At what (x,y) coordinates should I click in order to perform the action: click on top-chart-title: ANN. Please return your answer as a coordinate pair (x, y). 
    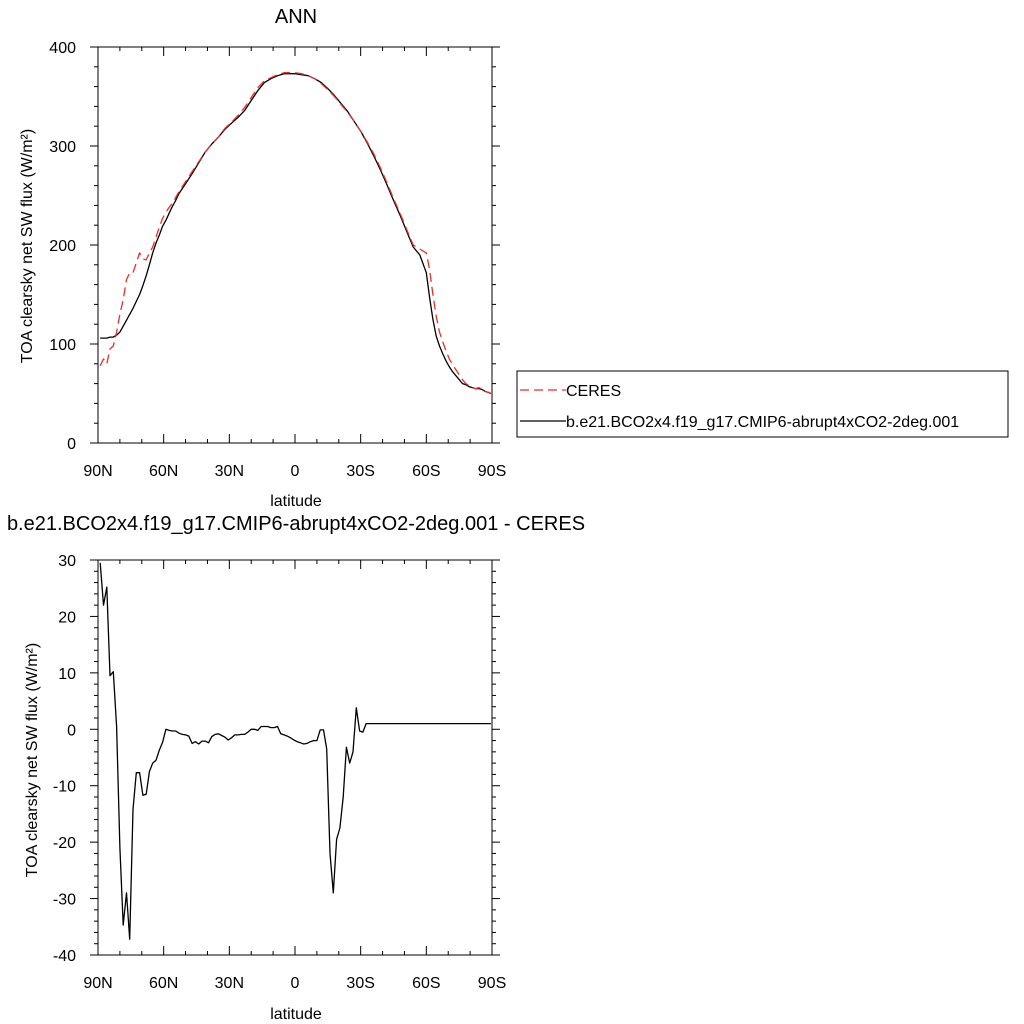
    Looking at the image, I should click on (296, 17).